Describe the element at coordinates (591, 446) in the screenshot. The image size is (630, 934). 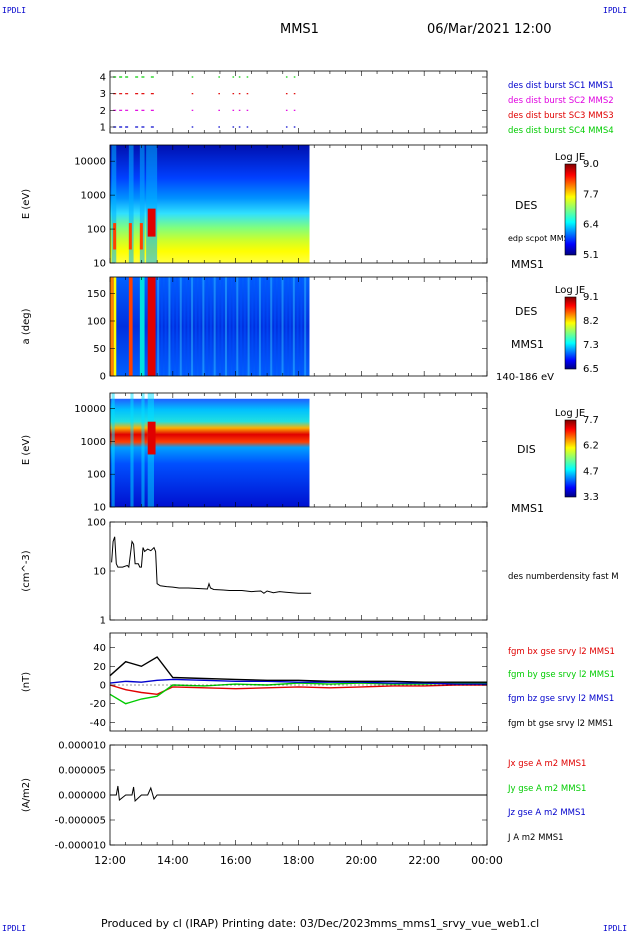
I see `dis-energy-colorbar-tick: 6.2` at that location.